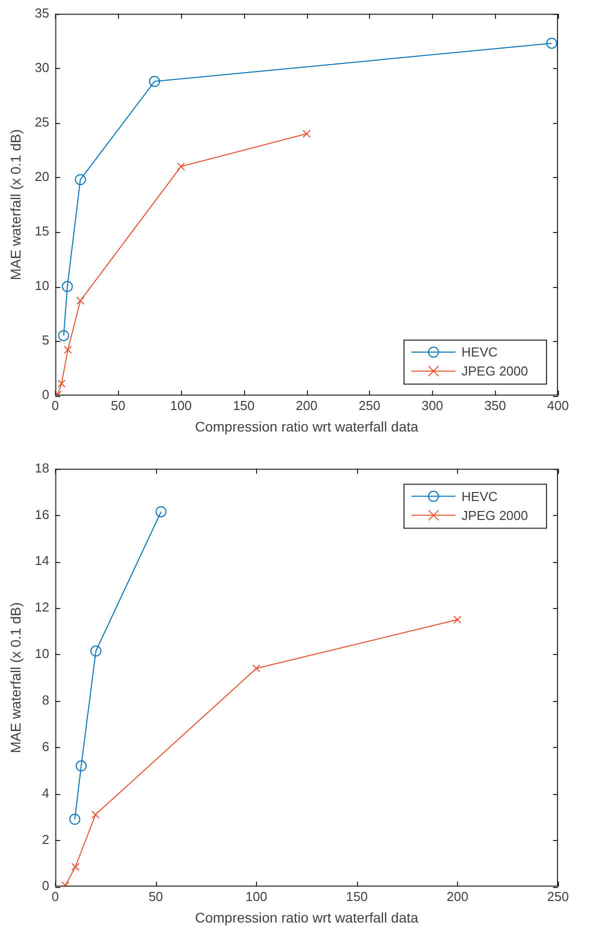  Describe the element at coordinates (42, 468) in the screenshot. I see `y-tick-label: 18` at that location.